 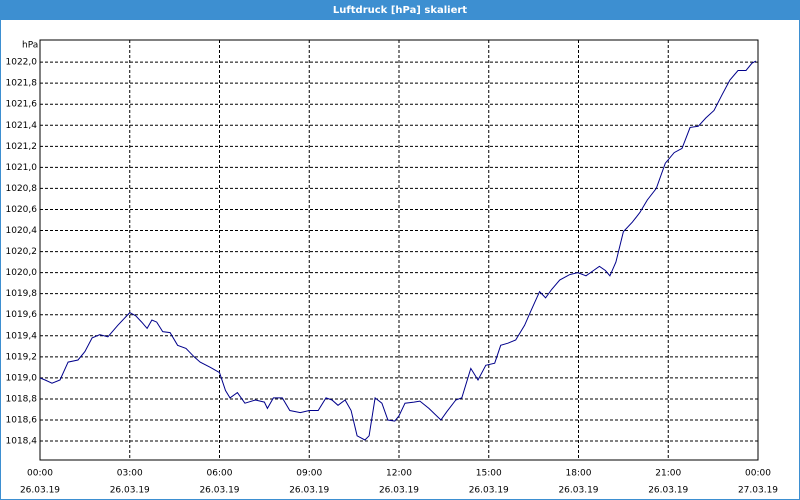 What do you see at coordinates (22, 105) in the screenshot?
I see `y-tick-label: 1021,6` at bounding box center [22, 105].